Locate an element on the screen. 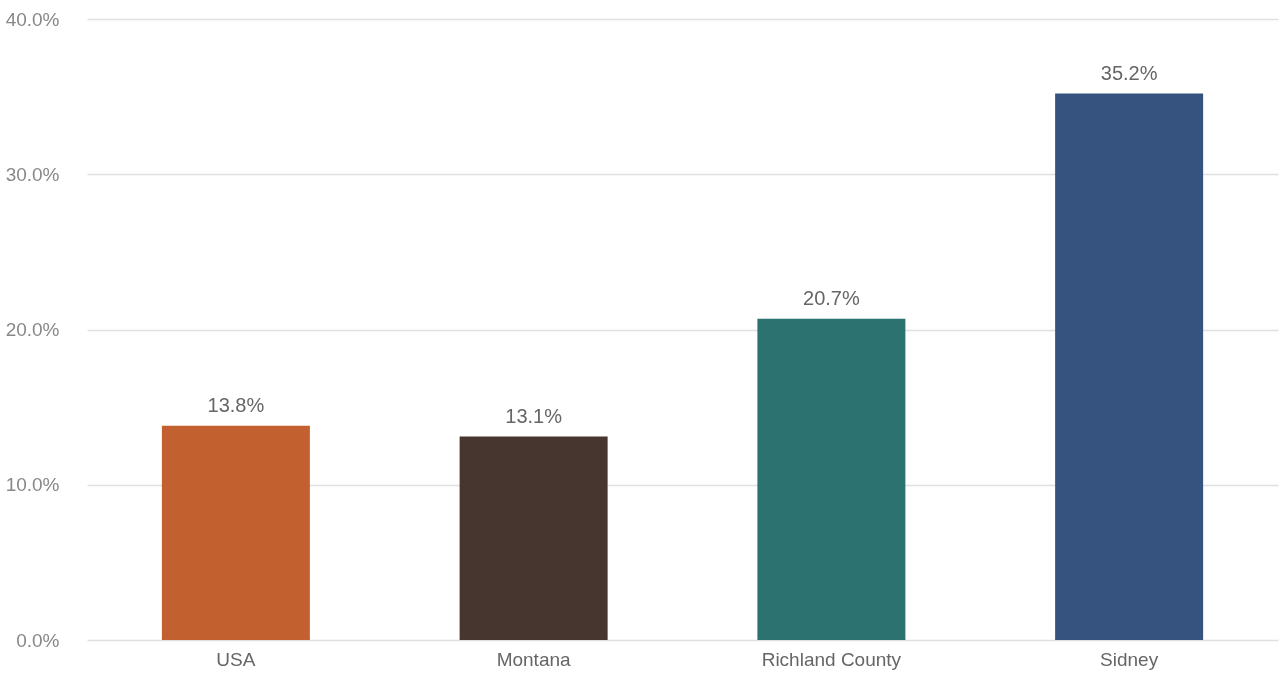 The image size is (1283, 679). y-tick-label: 30.0% is located at coordinates (32, 174).